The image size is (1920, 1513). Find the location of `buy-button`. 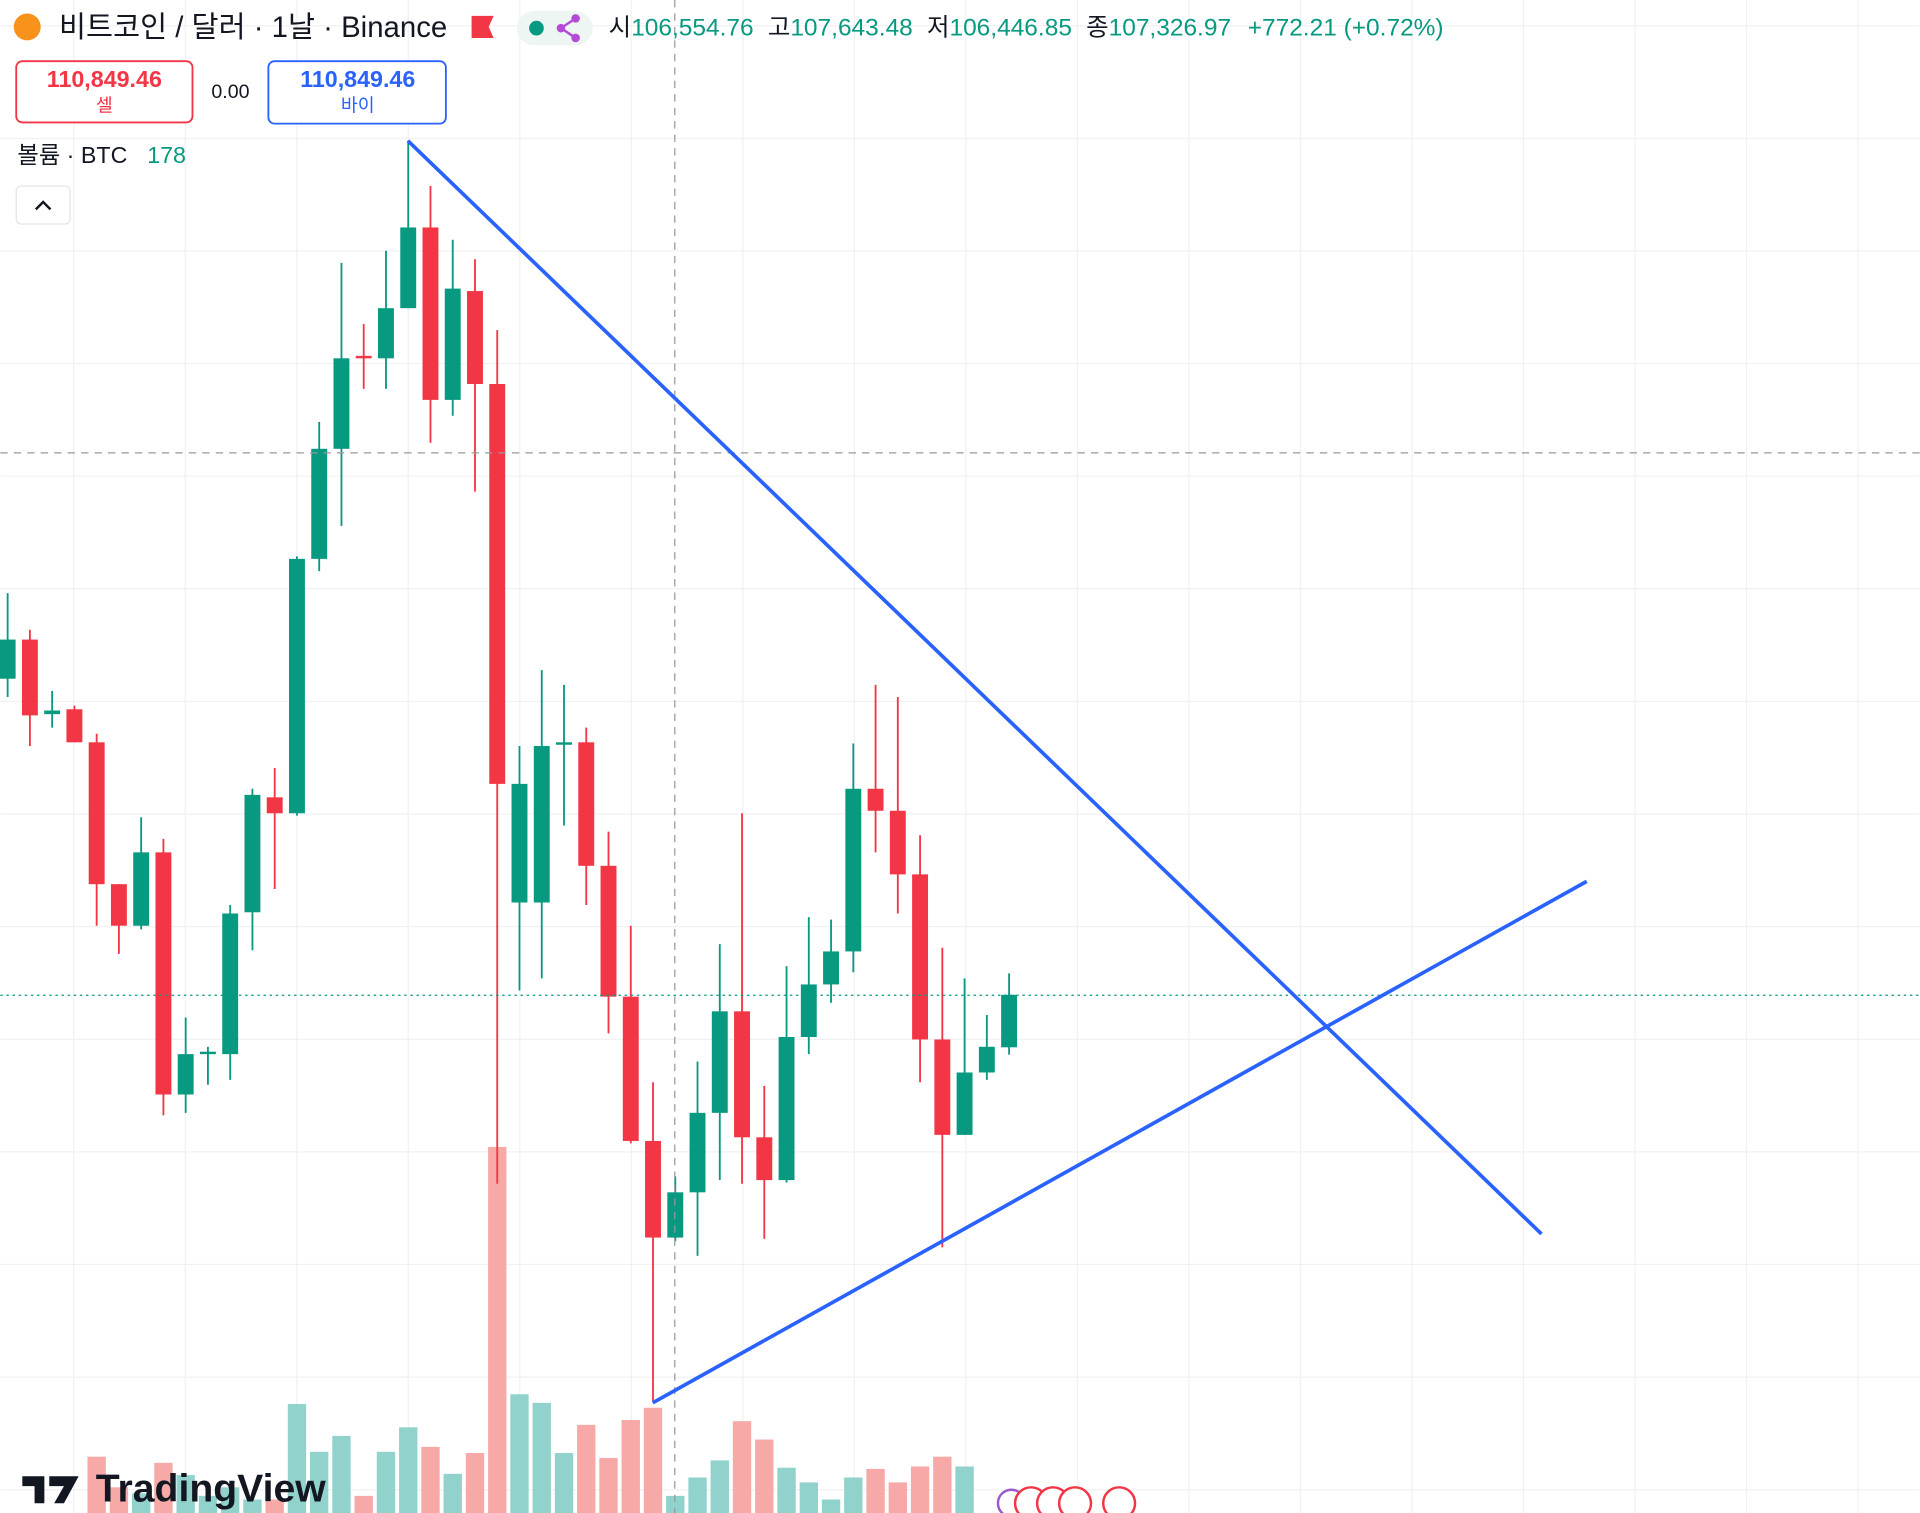

buy-button is located at coordinates (357, 92).